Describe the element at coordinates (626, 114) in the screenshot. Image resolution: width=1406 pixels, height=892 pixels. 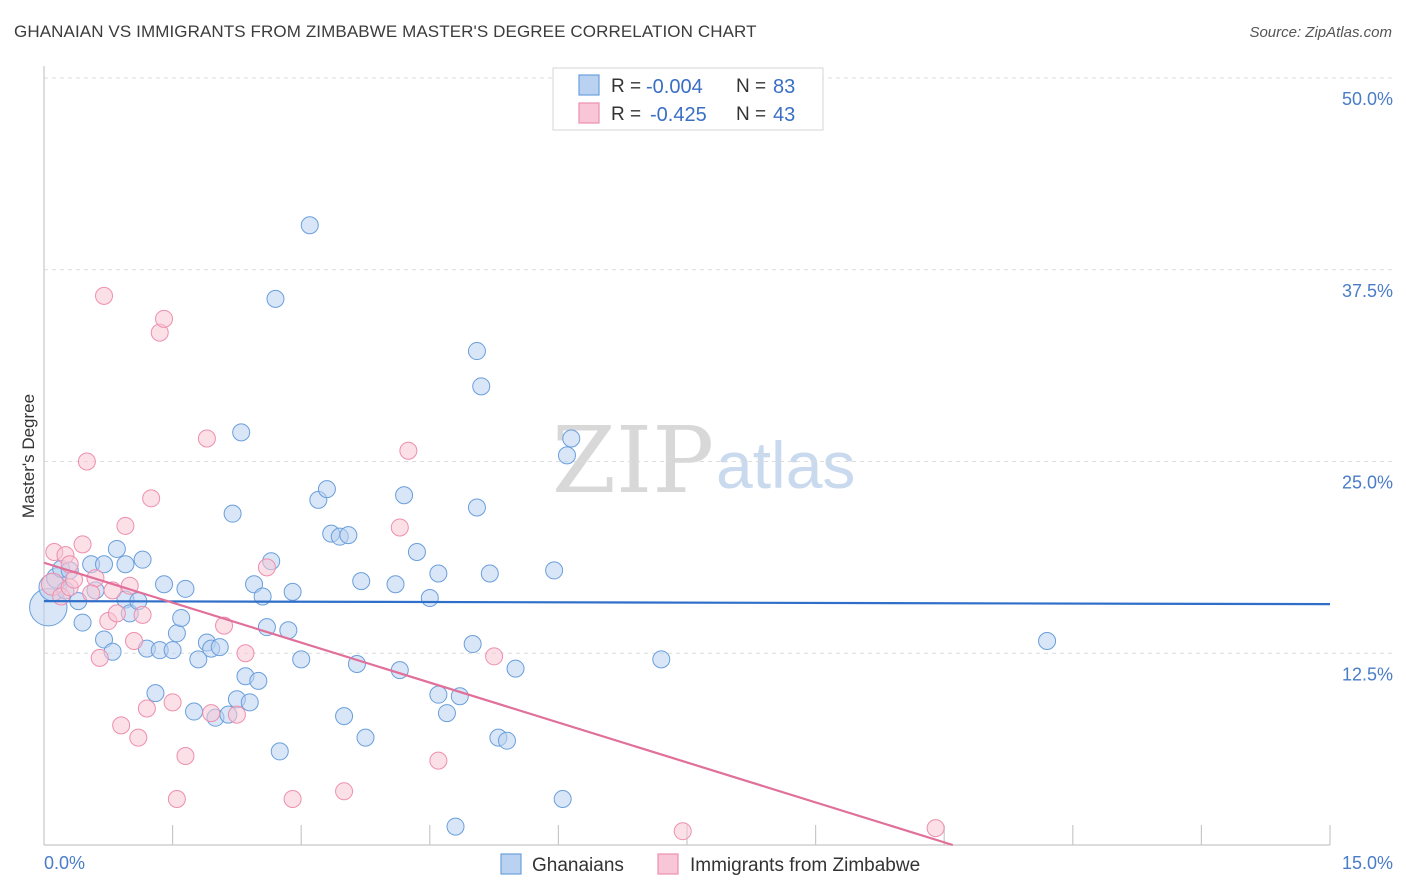
I see `legend-r-label-2: R =` at that location.